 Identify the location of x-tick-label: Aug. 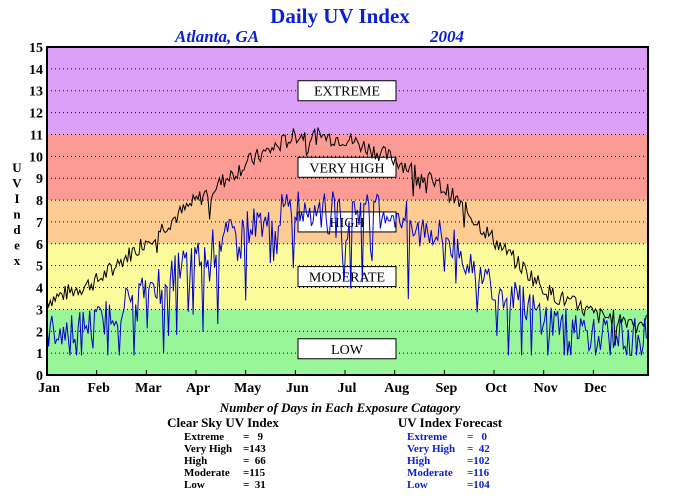
(396, 388).